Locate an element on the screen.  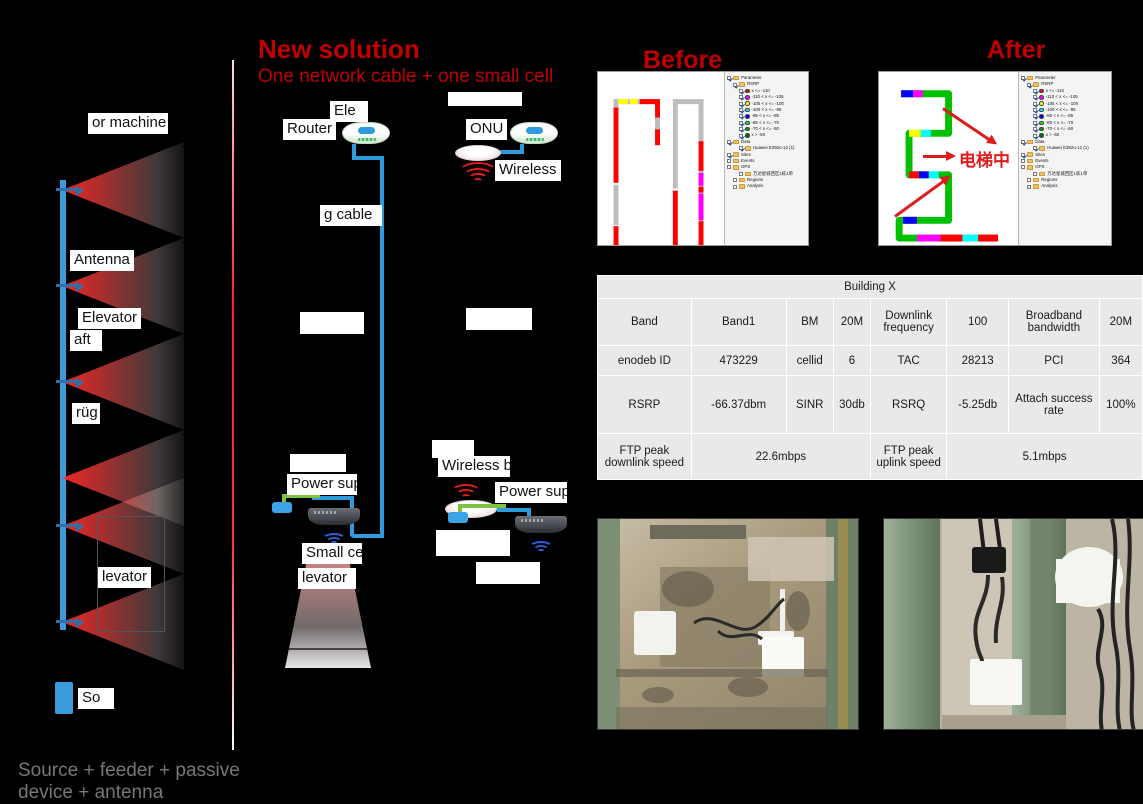
after-heading: After is located at coordinates (1016, 50).